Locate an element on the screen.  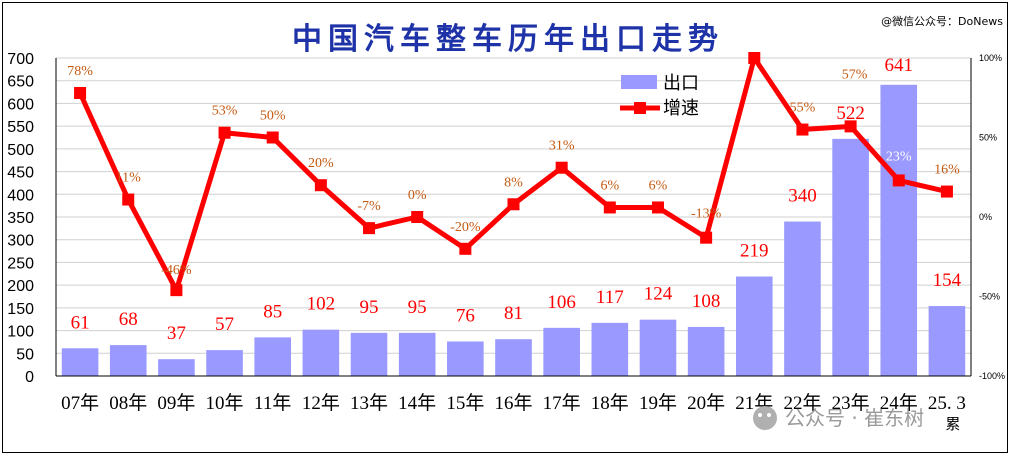
legend-bar-swatch is located at coordinates (639, 82).